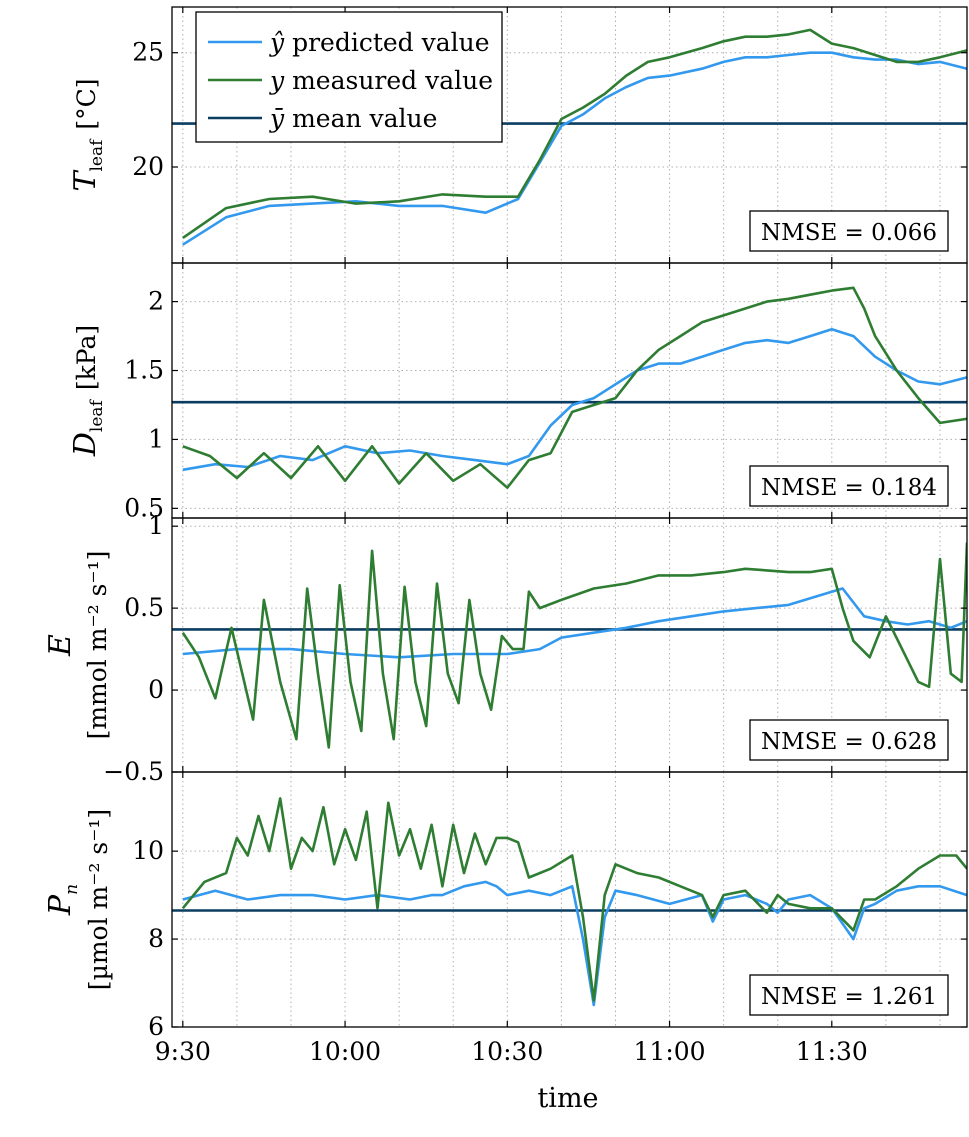 Image resolution: width=969 pixels, height=1137 pixels. I want to click on nmse-label: NMSE = 0.628, so click(849, 742).